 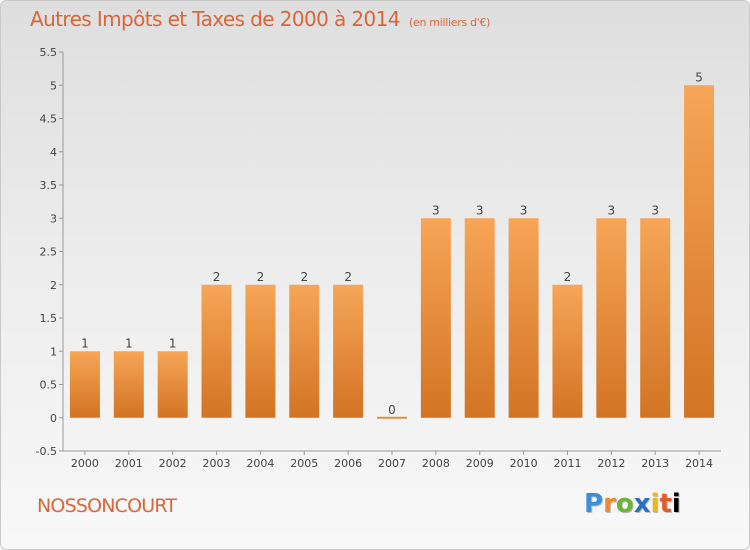 I want to click on x-tick-label: 2014, so click(x=699, y=463).